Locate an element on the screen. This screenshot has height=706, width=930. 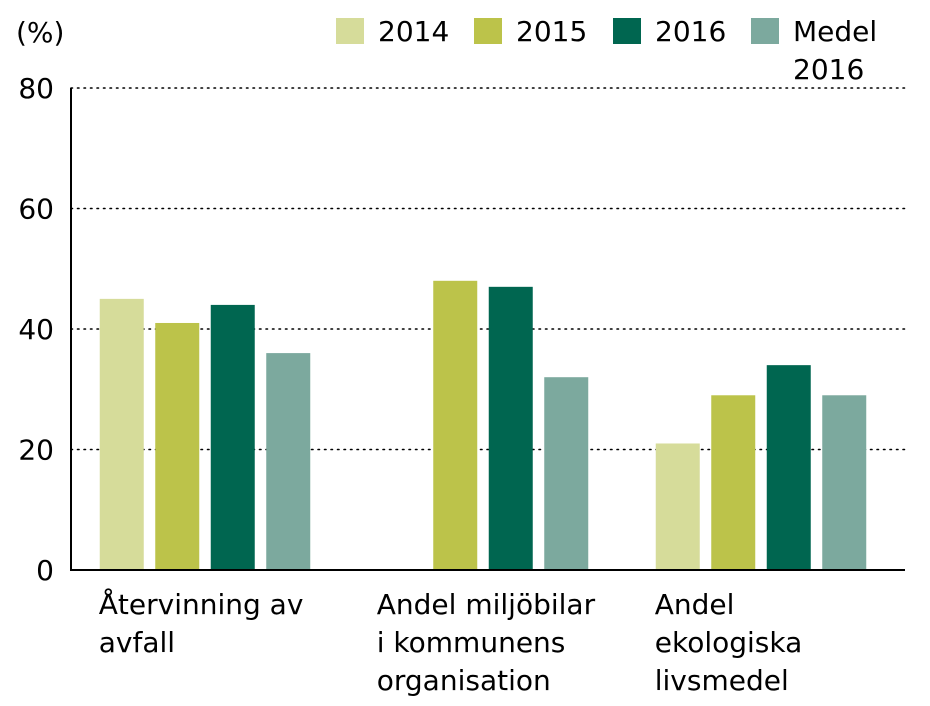
x-category-label: organisation is located at coordinates (464, 680).